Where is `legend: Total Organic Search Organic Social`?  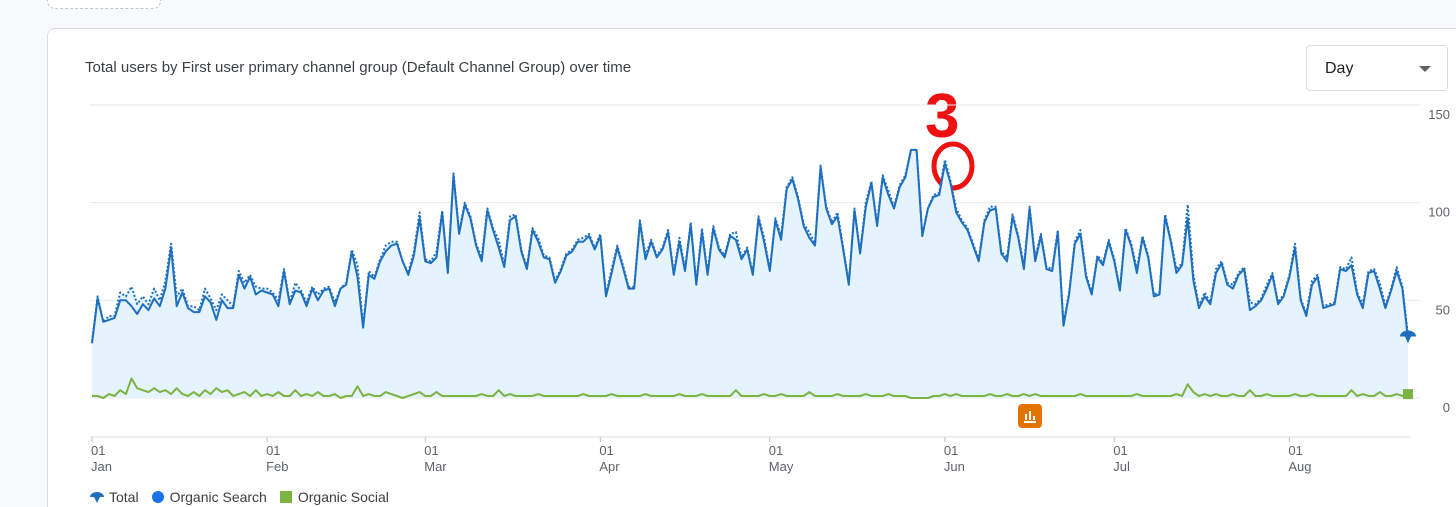 legend: Total Organic Search Organic Social is located at coordinates (239, 497).